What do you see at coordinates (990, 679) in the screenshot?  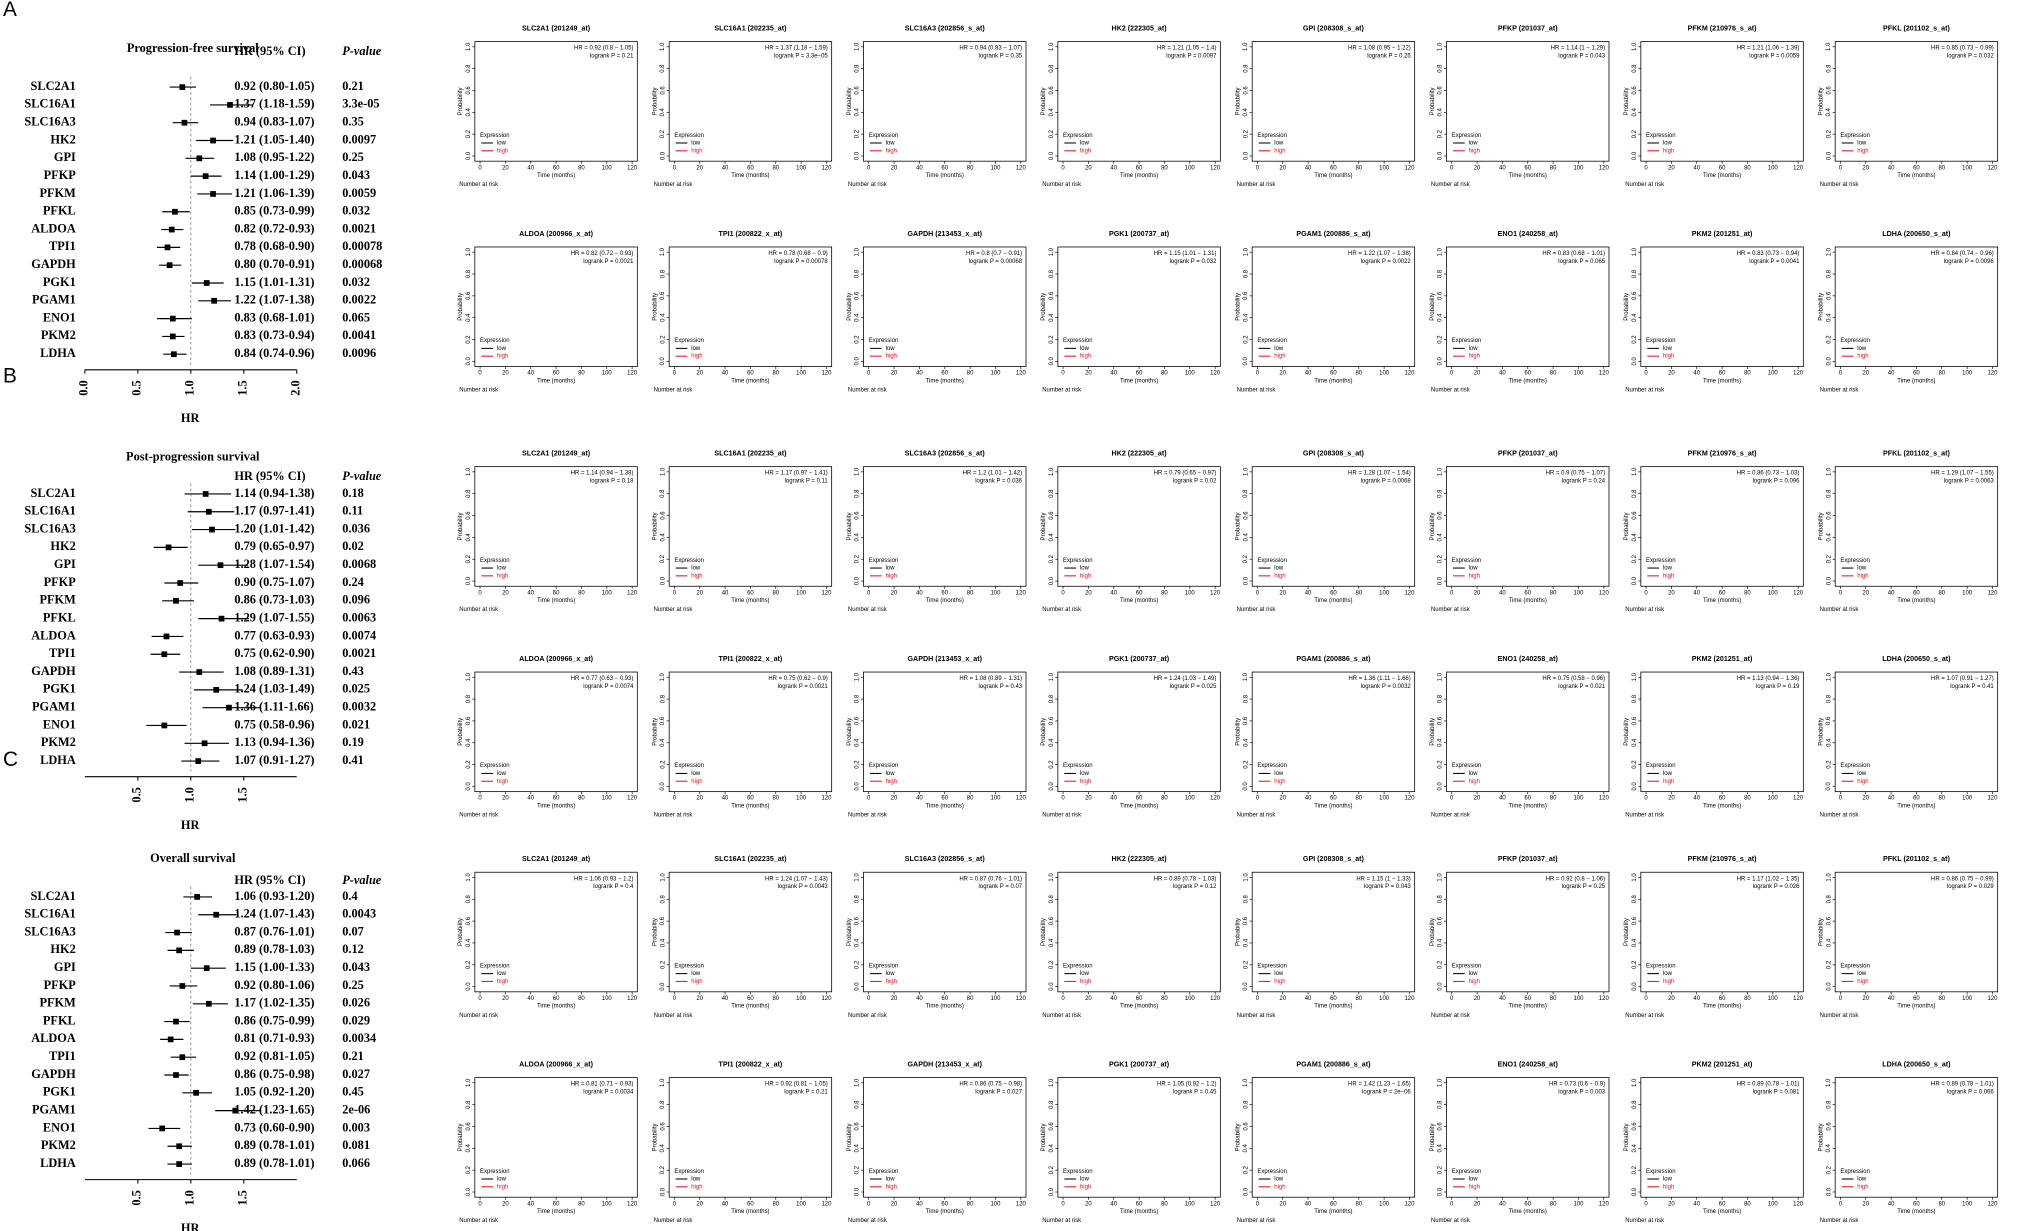 I see `km-hr: HR = 1.08 (0.89 − 1.31)` at bounding box center [990, 679].